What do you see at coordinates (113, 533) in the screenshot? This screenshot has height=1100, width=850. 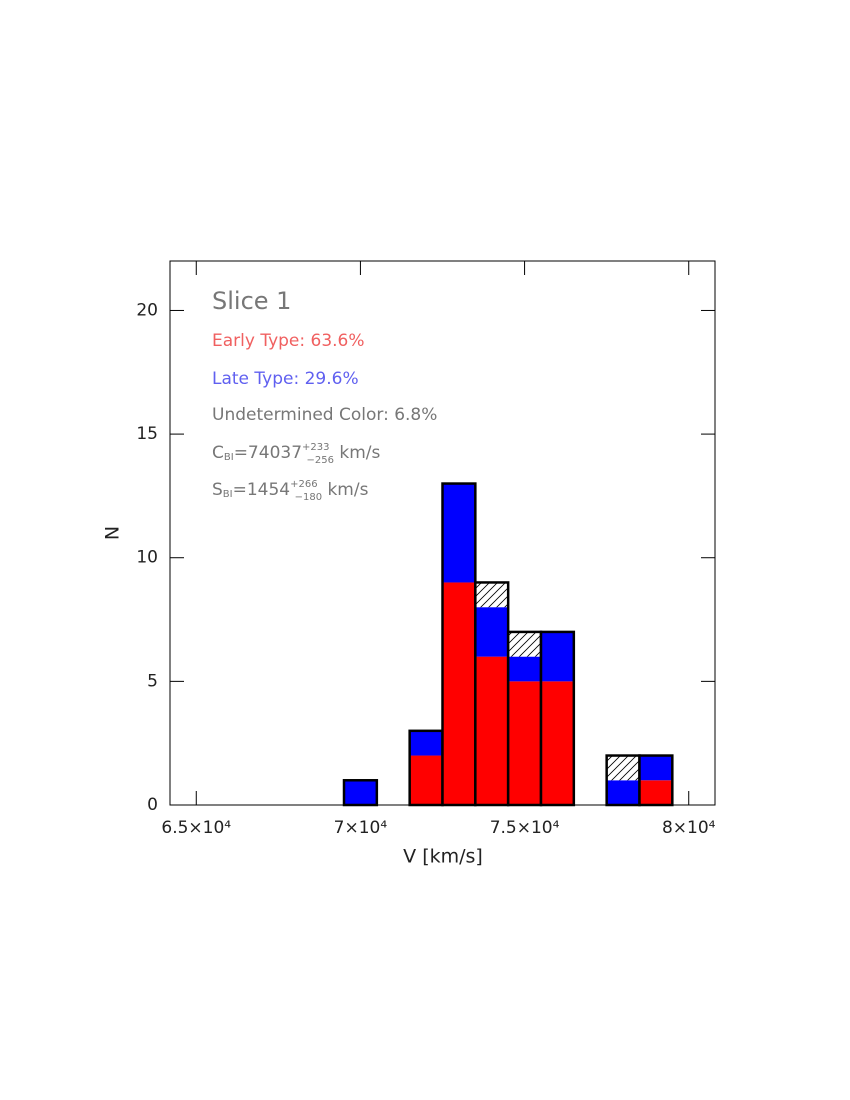 I see `y-axis-label: N` at bounding box center [113, 533].